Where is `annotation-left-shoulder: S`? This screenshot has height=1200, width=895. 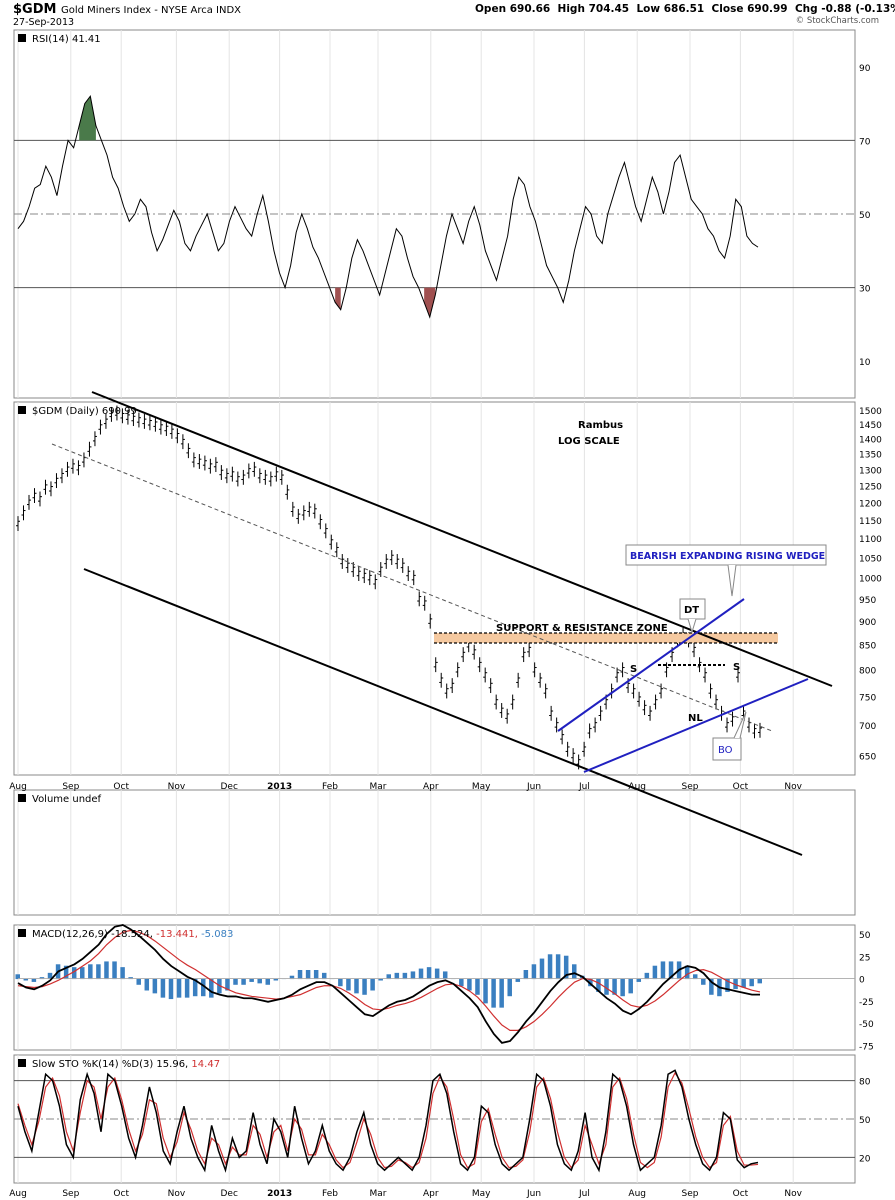 annotation-left-shoulder: S is located at coordinates (633, 669).